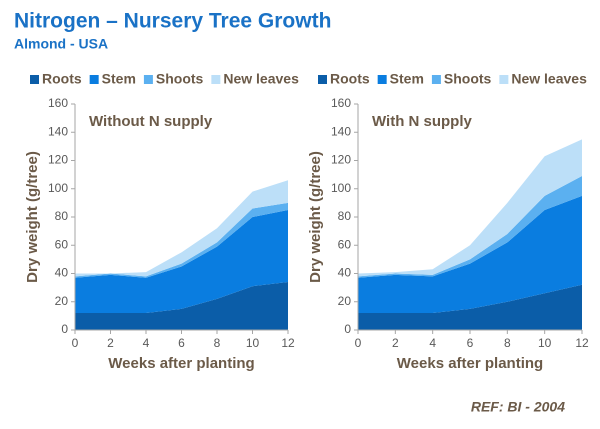  What do you see at coordinates (61, 44) in the screenshot?
I see `page-subtitle: Almond - USA` at bounding box center [61, 44].